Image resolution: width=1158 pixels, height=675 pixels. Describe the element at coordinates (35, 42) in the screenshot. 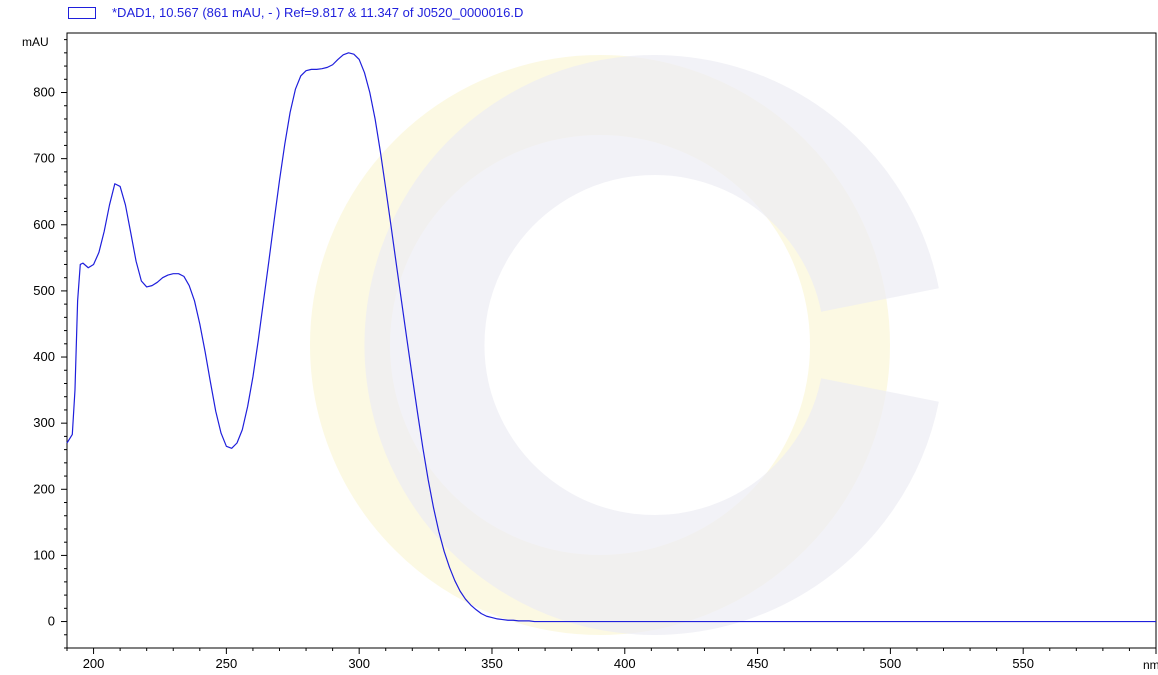

I see `y-axis-label: mAU` at that location.